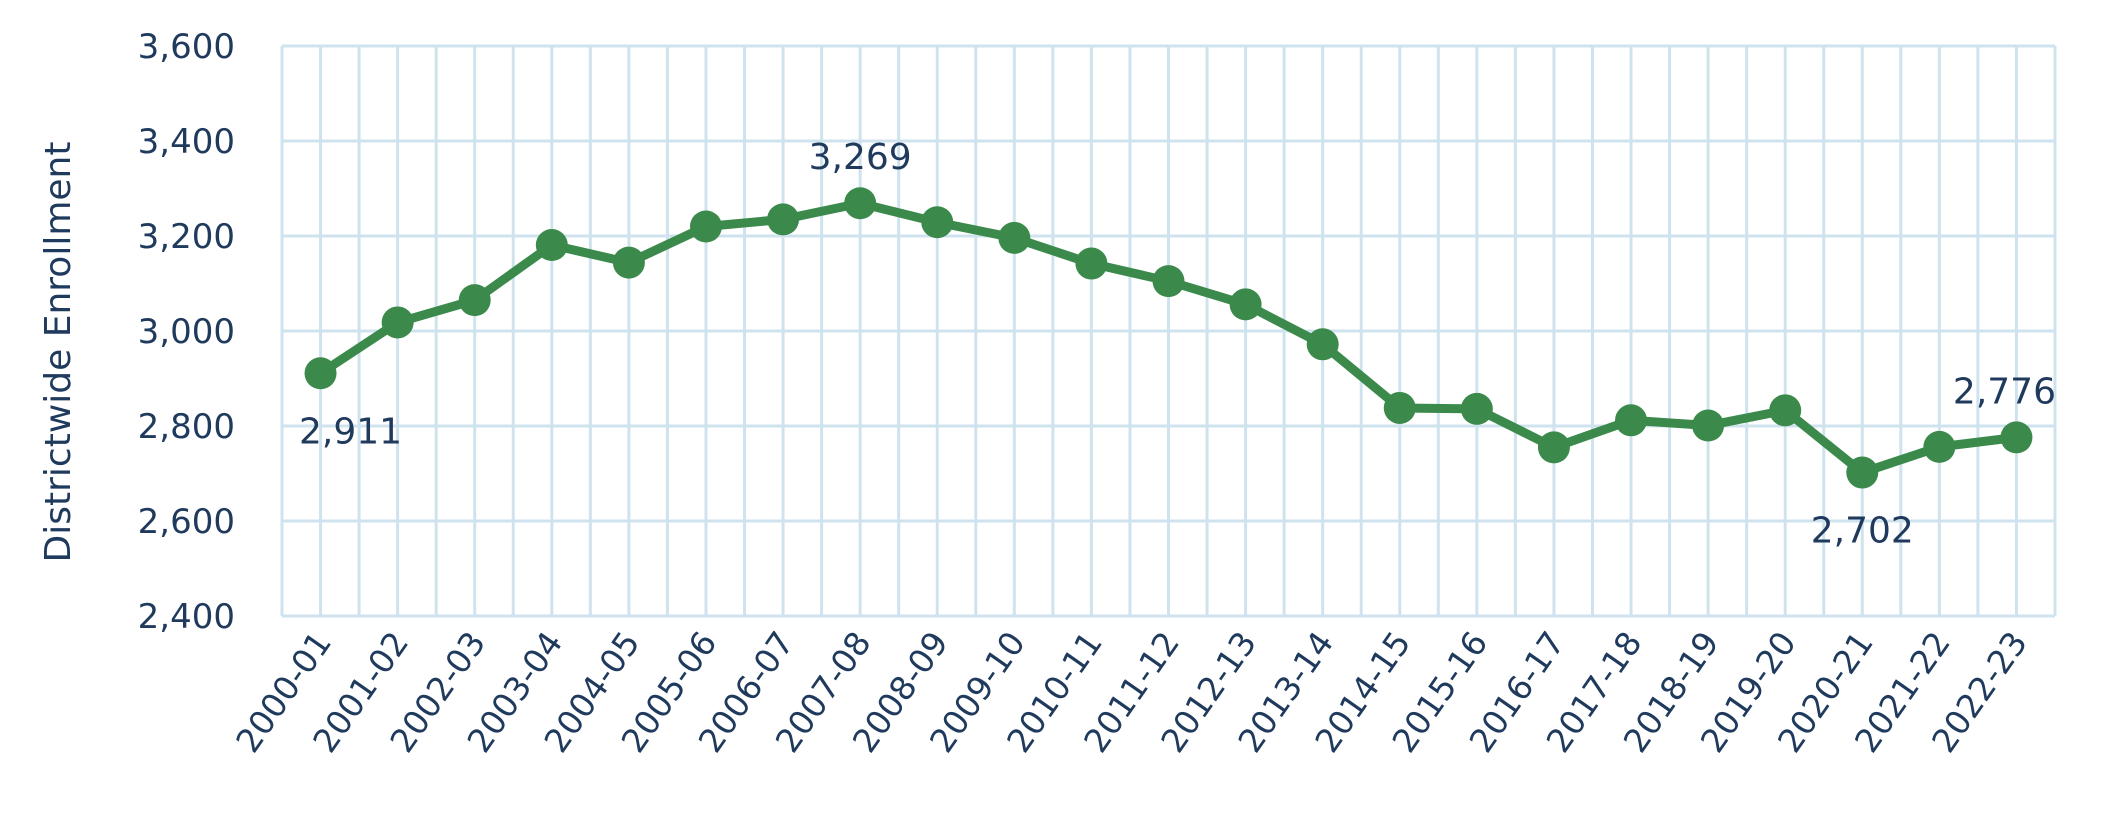  Describe the element at coordinates (860, 157) in the screenshot. I see `data-label: 3,269` at that location.